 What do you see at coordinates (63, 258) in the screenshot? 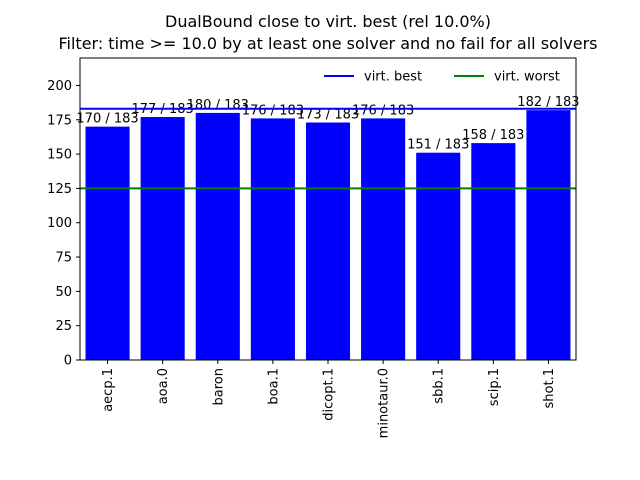
I see `y-tick-label: 75` at bounding box center [63, 258].